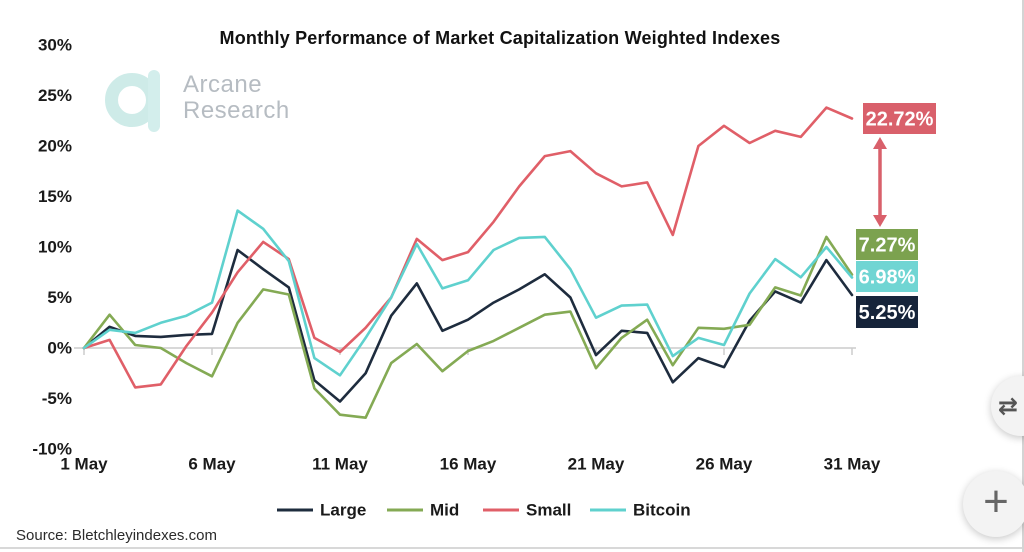 This screenshot has height=552, width=1024. Describe the element at coordinates (236, 110) in the screenshot. I see `watermark-line2: Research` at that location.